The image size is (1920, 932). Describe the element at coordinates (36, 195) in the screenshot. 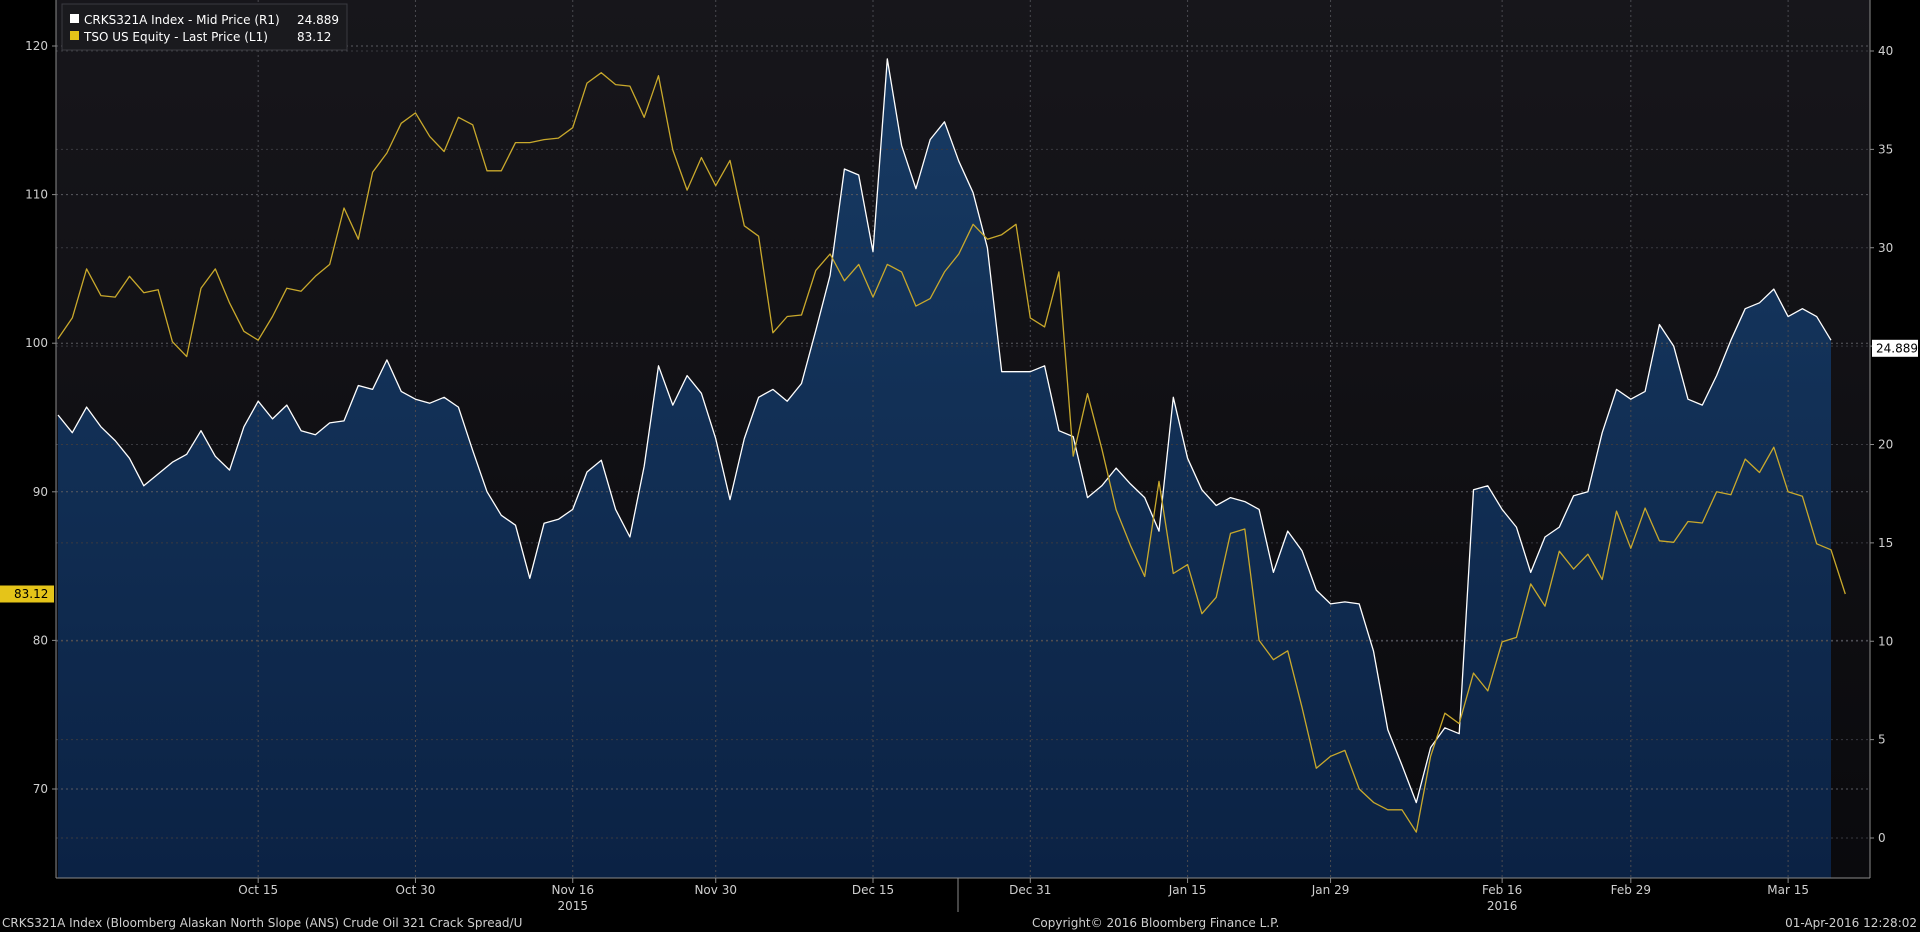

I see `left-tick-label-110: 110` at that location.